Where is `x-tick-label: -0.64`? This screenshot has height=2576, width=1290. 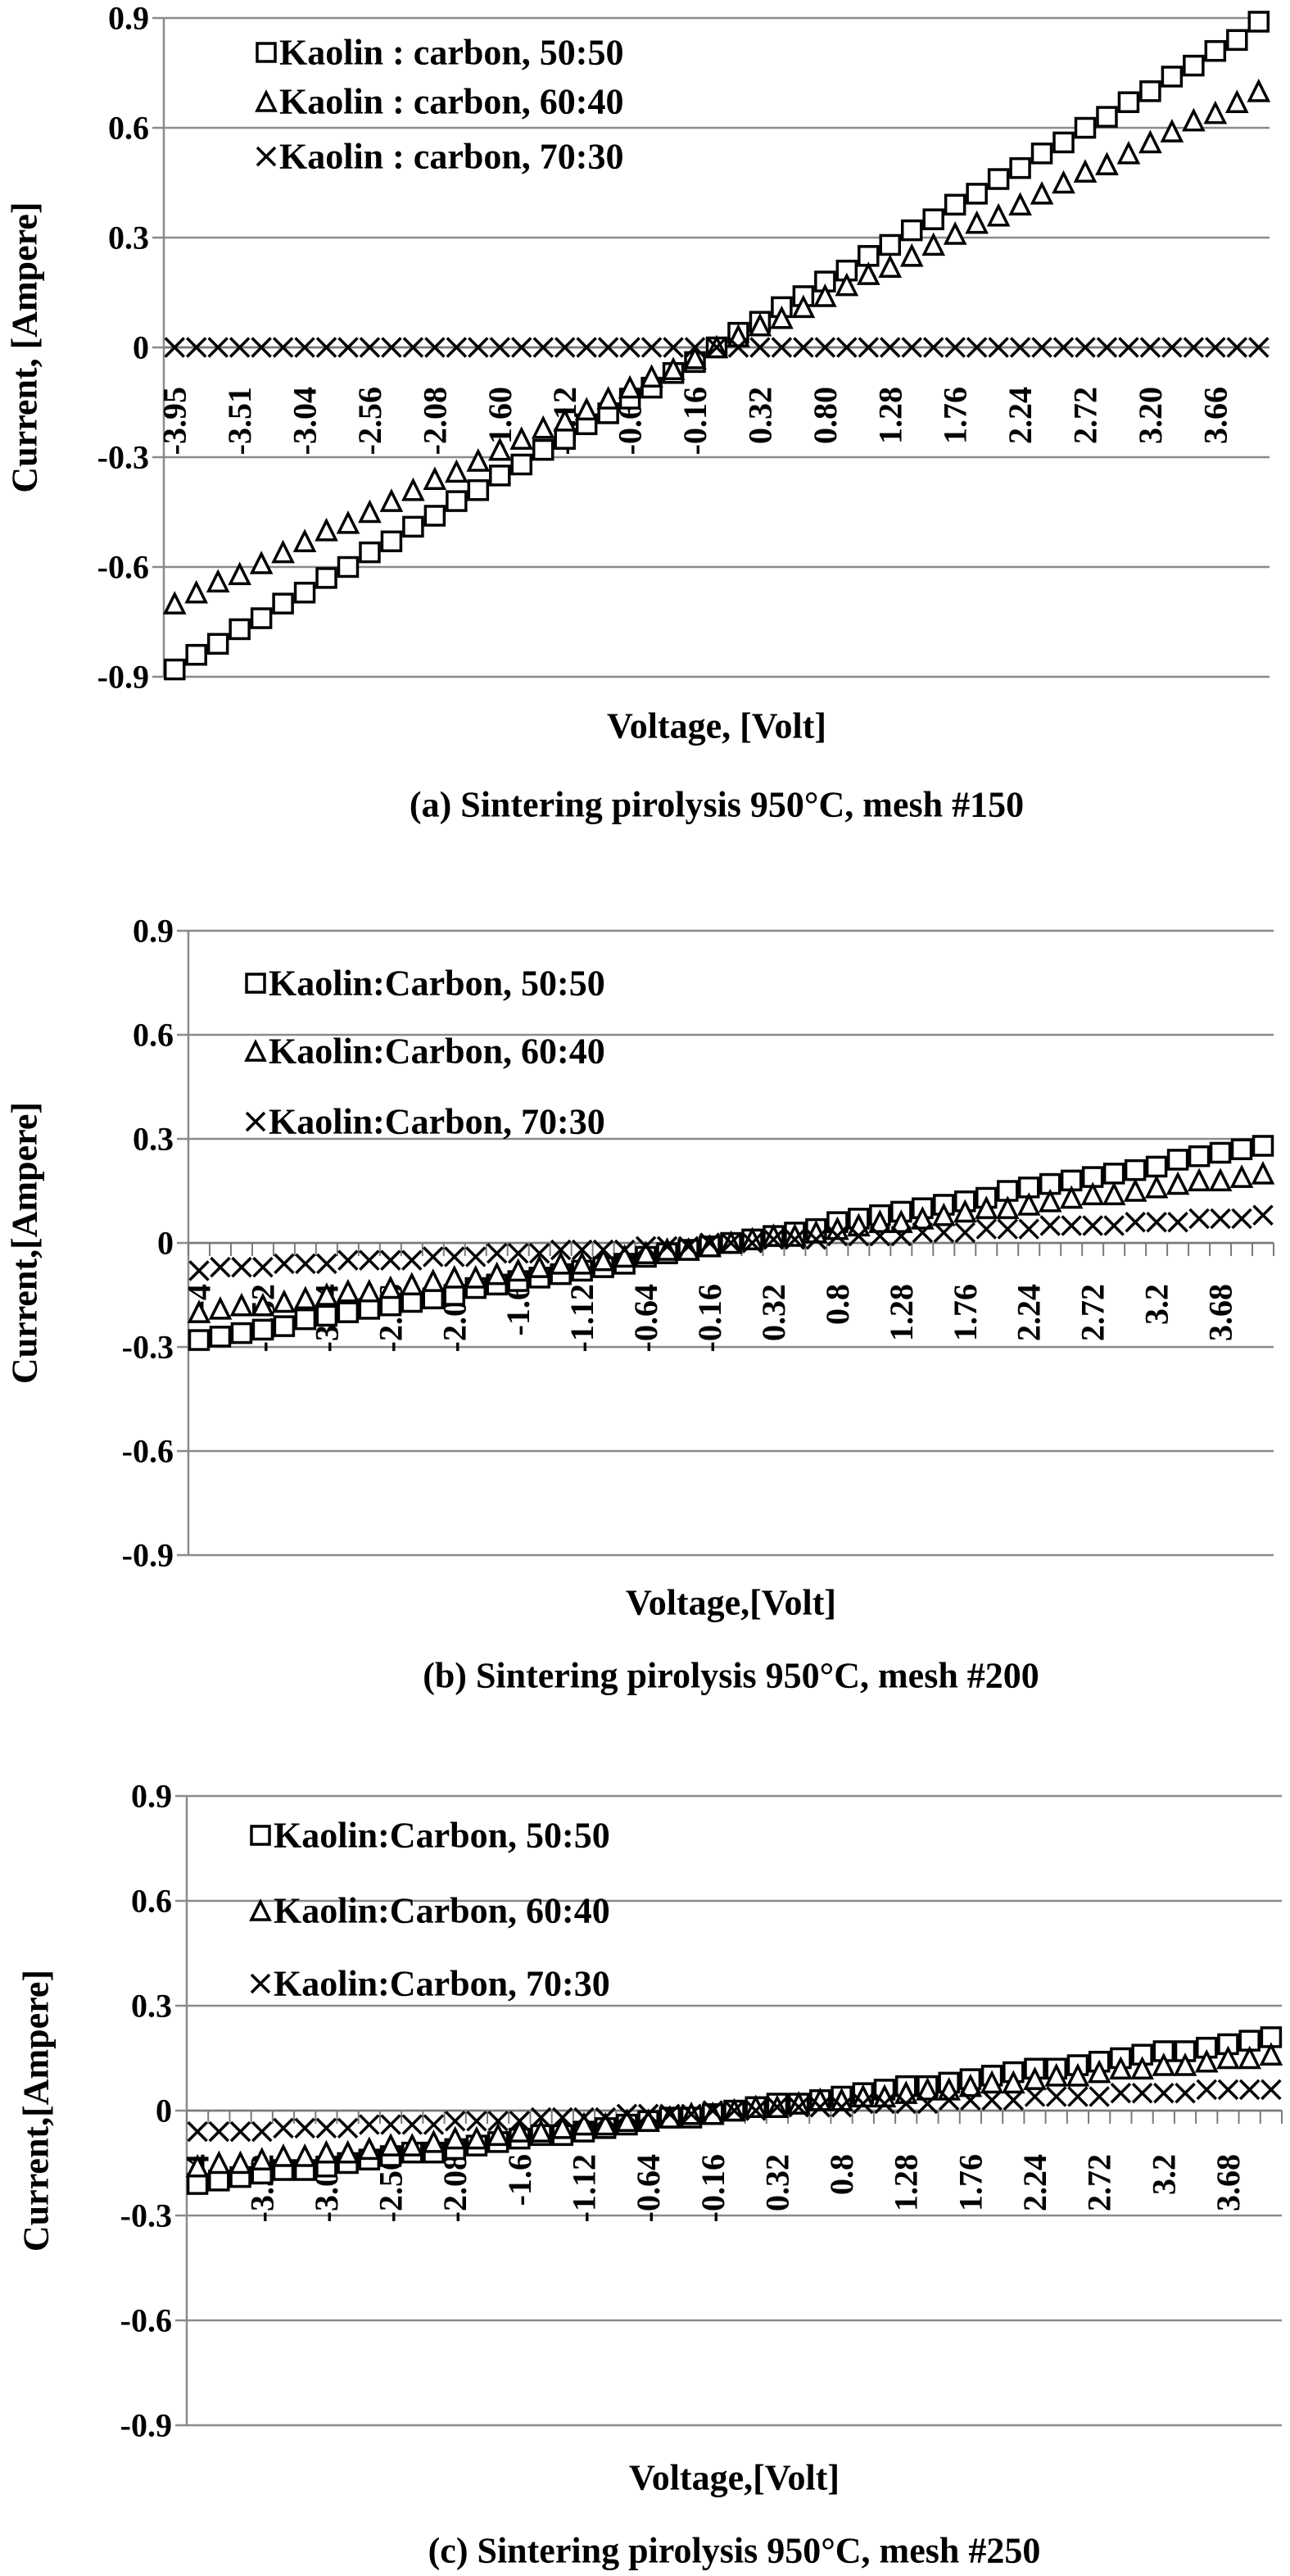 x-tick-label: -0.64 is located at coordinates (645, 1318).